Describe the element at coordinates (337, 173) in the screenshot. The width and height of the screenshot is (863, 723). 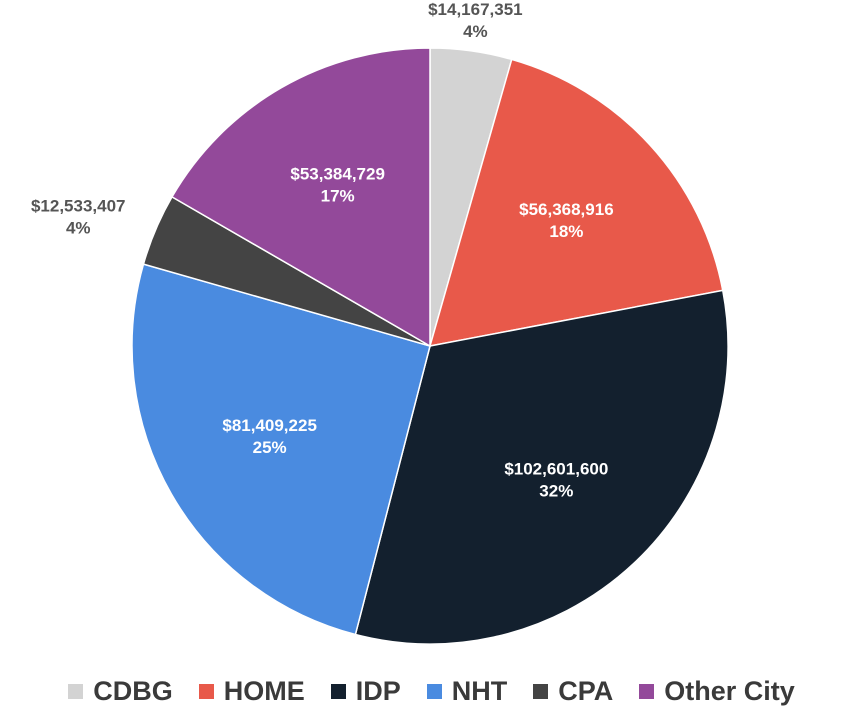
I see `value-label: $53,384,729` at that location.